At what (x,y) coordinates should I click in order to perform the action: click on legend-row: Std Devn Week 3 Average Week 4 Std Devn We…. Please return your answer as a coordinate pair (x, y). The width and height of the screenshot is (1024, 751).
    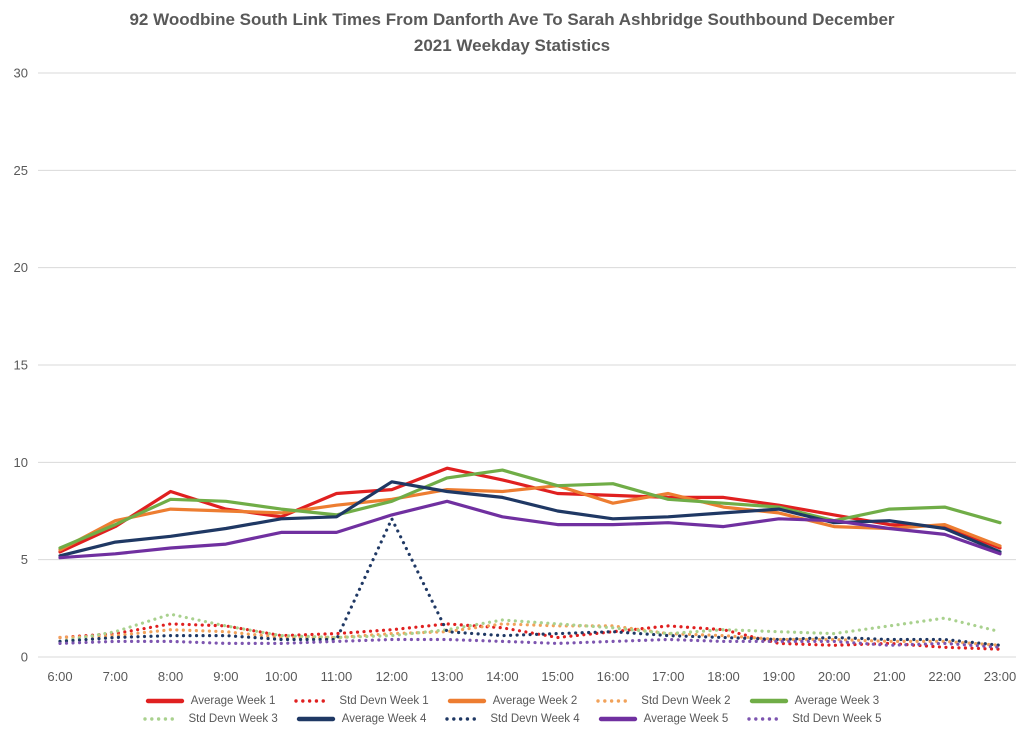
    Looking at the image, I should click on (512, 719).